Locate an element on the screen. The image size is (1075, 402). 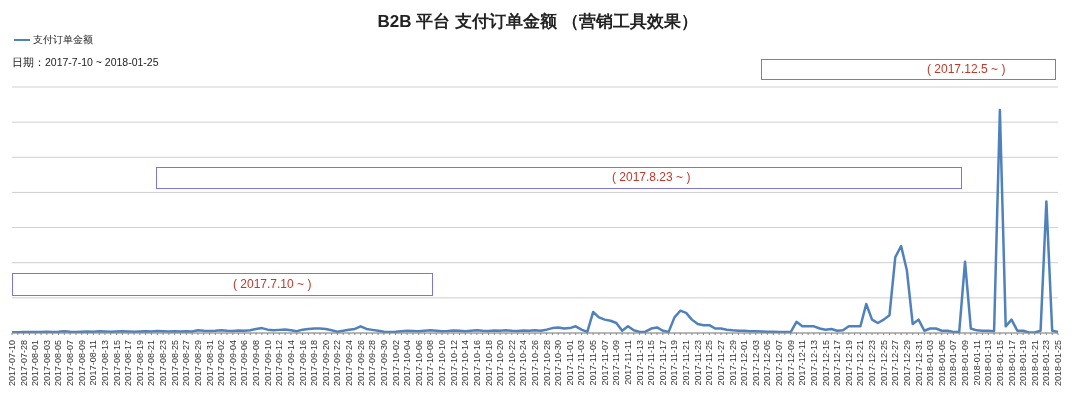
x-tick-label: 2017-10-20 is located at coordinates (500, 363).